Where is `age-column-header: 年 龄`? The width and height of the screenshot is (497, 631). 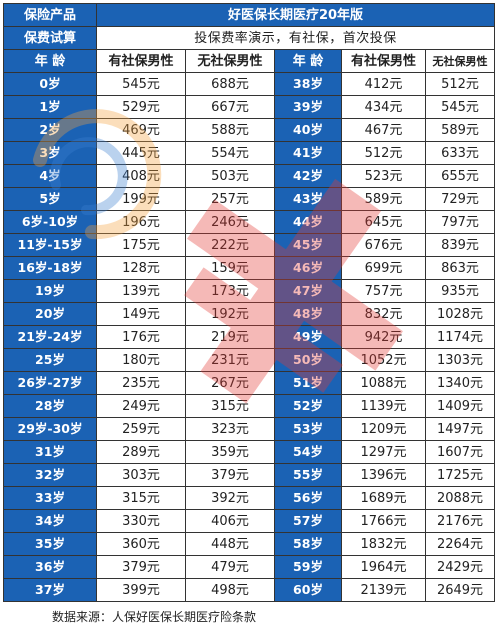
age-column-header: 年 龄 is located at coordinates (50, 61).